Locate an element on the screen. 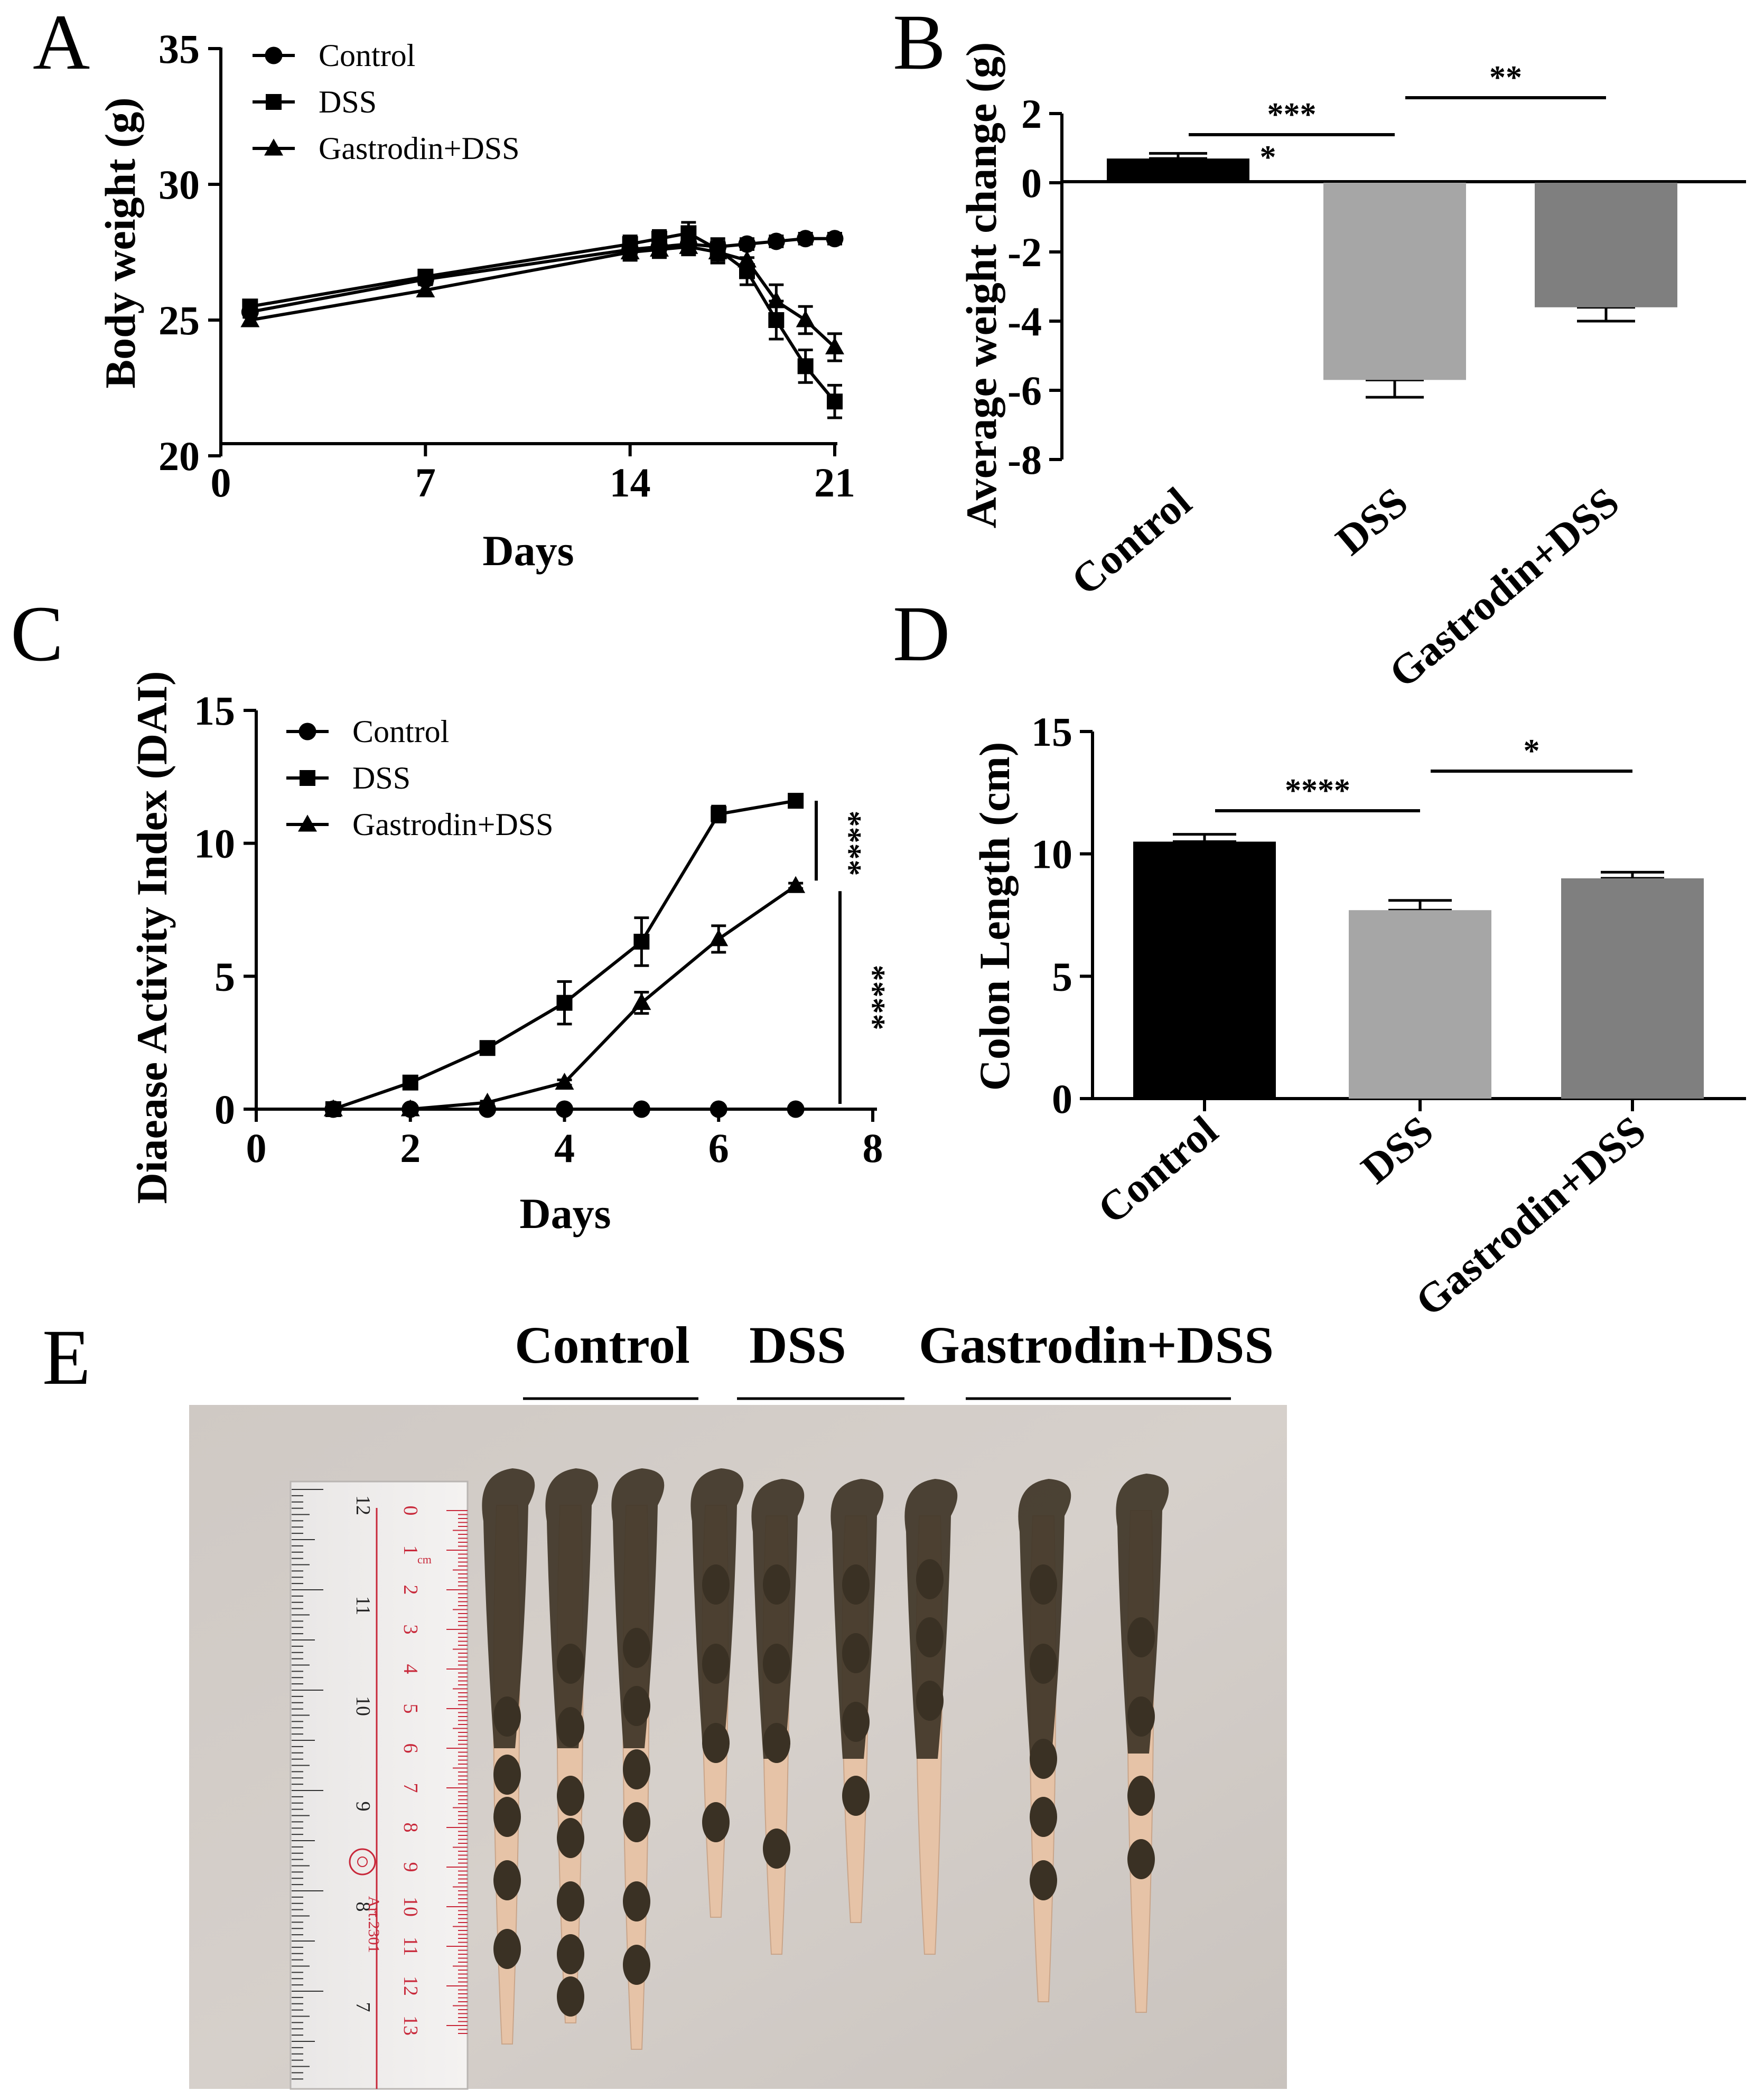 The width and height of the screenshot is (1764, 2100). chart-b-bar-dss is located at coordinates (1394, 281).